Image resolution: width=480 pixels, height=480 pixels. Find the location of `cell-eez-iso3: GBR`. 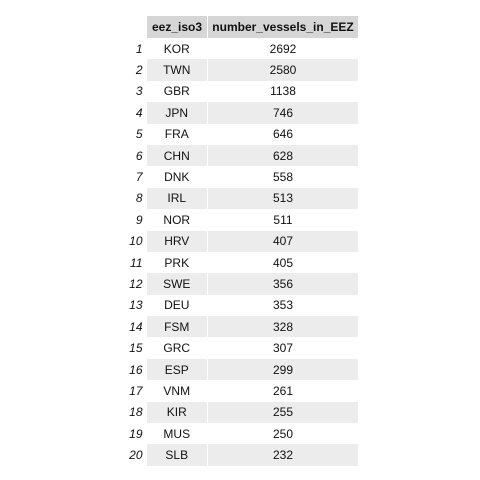

cell-eez-iso3: GBR is located at coordinates (177, 91).